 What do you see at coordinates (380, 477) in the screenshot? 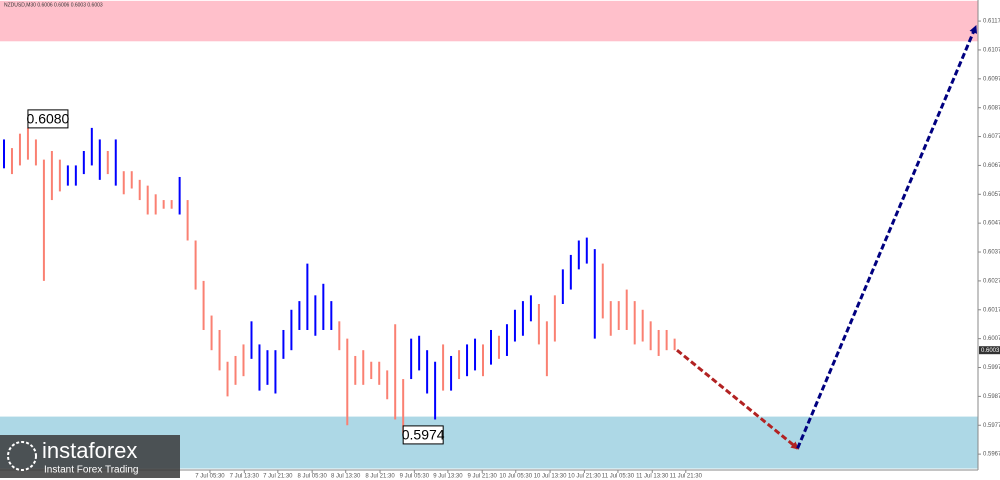
I see `x-tick-label: 8 Jul 21:30` at bounding box center [380, 477].